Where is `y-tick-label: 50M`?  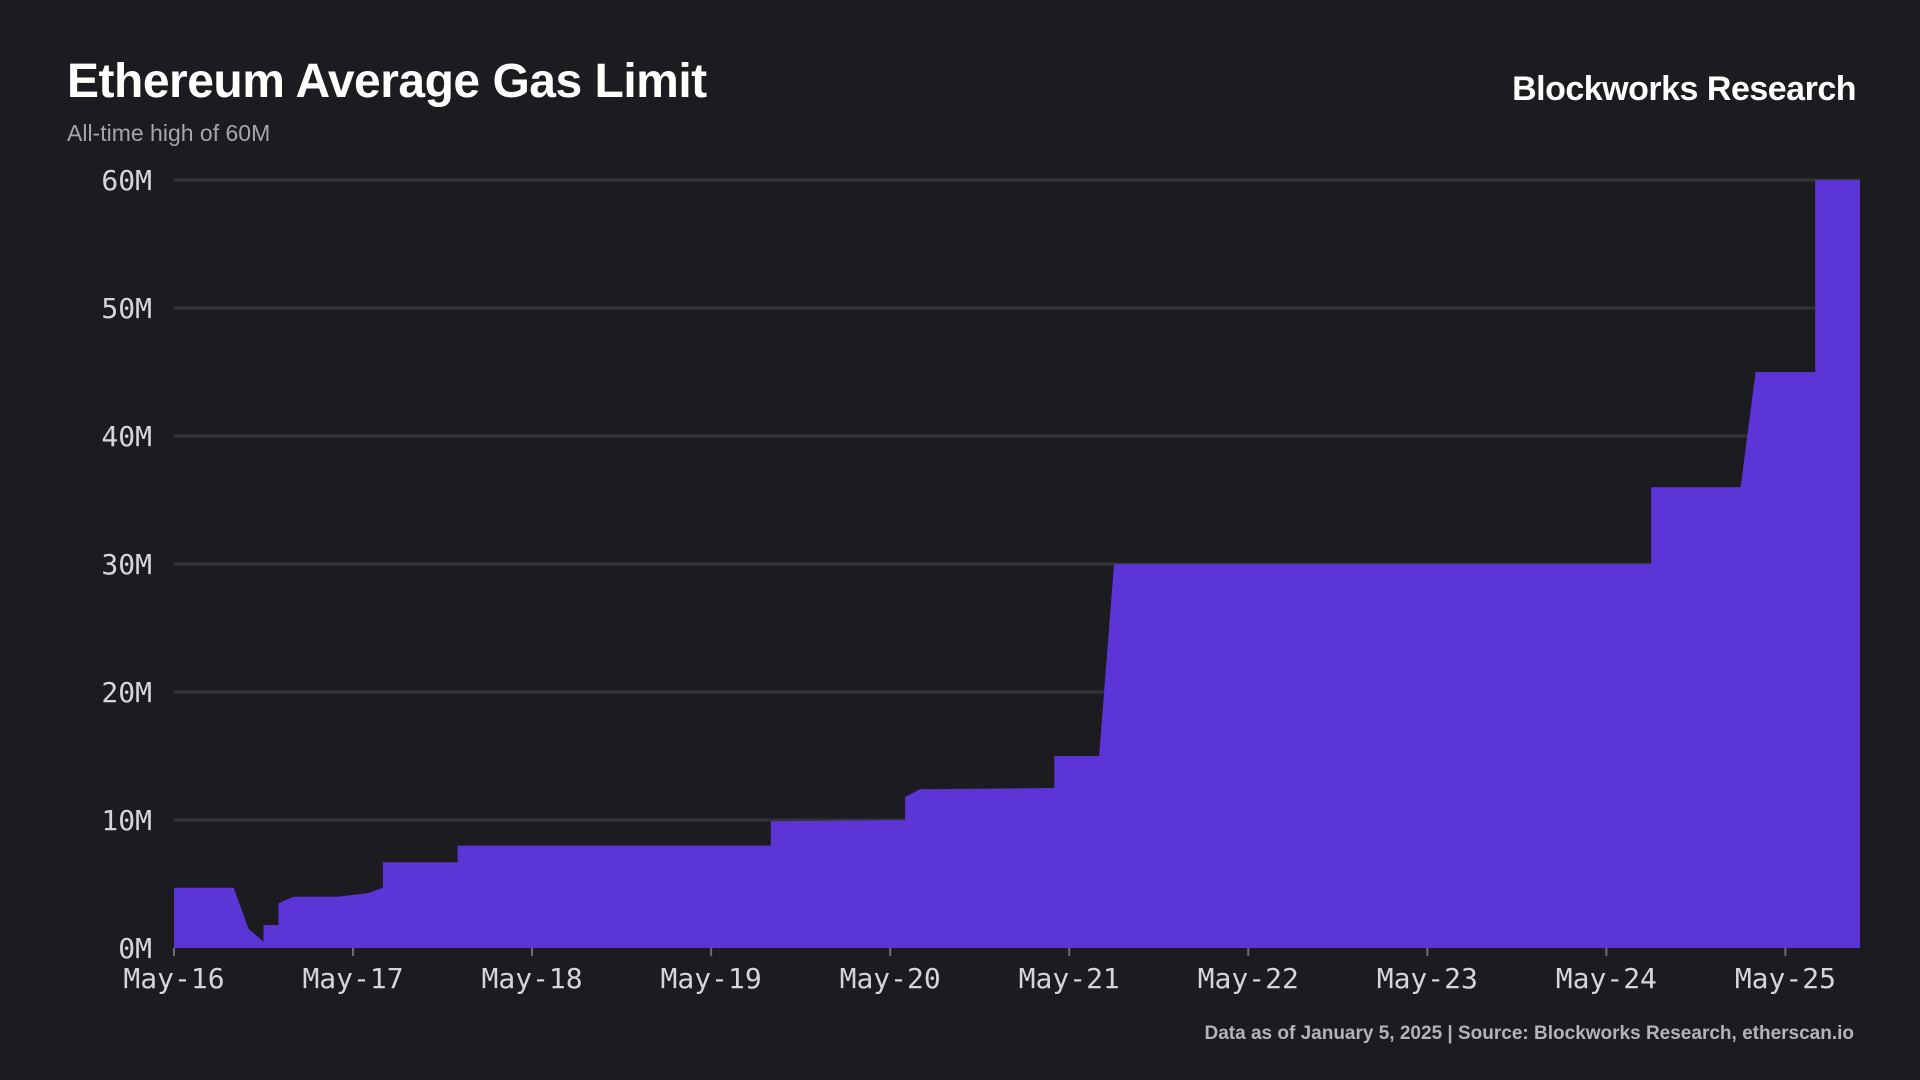 y-tick-label: 50M is located at coordinates (126, 308).